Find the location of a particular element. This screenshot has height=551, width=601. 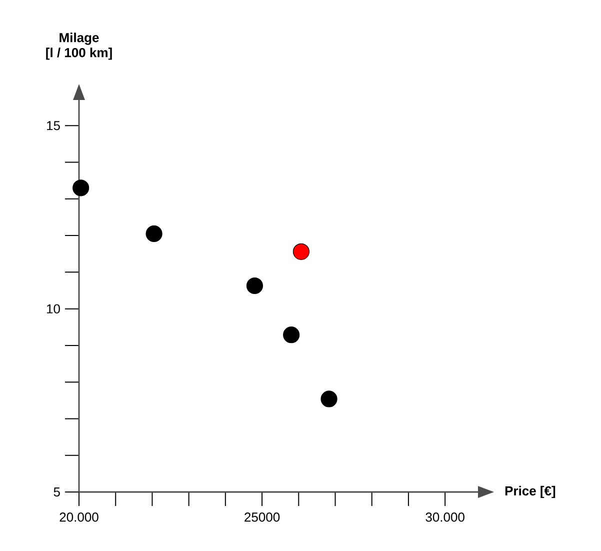

y-tick-label: 5 is located at coordinates (57, 492).